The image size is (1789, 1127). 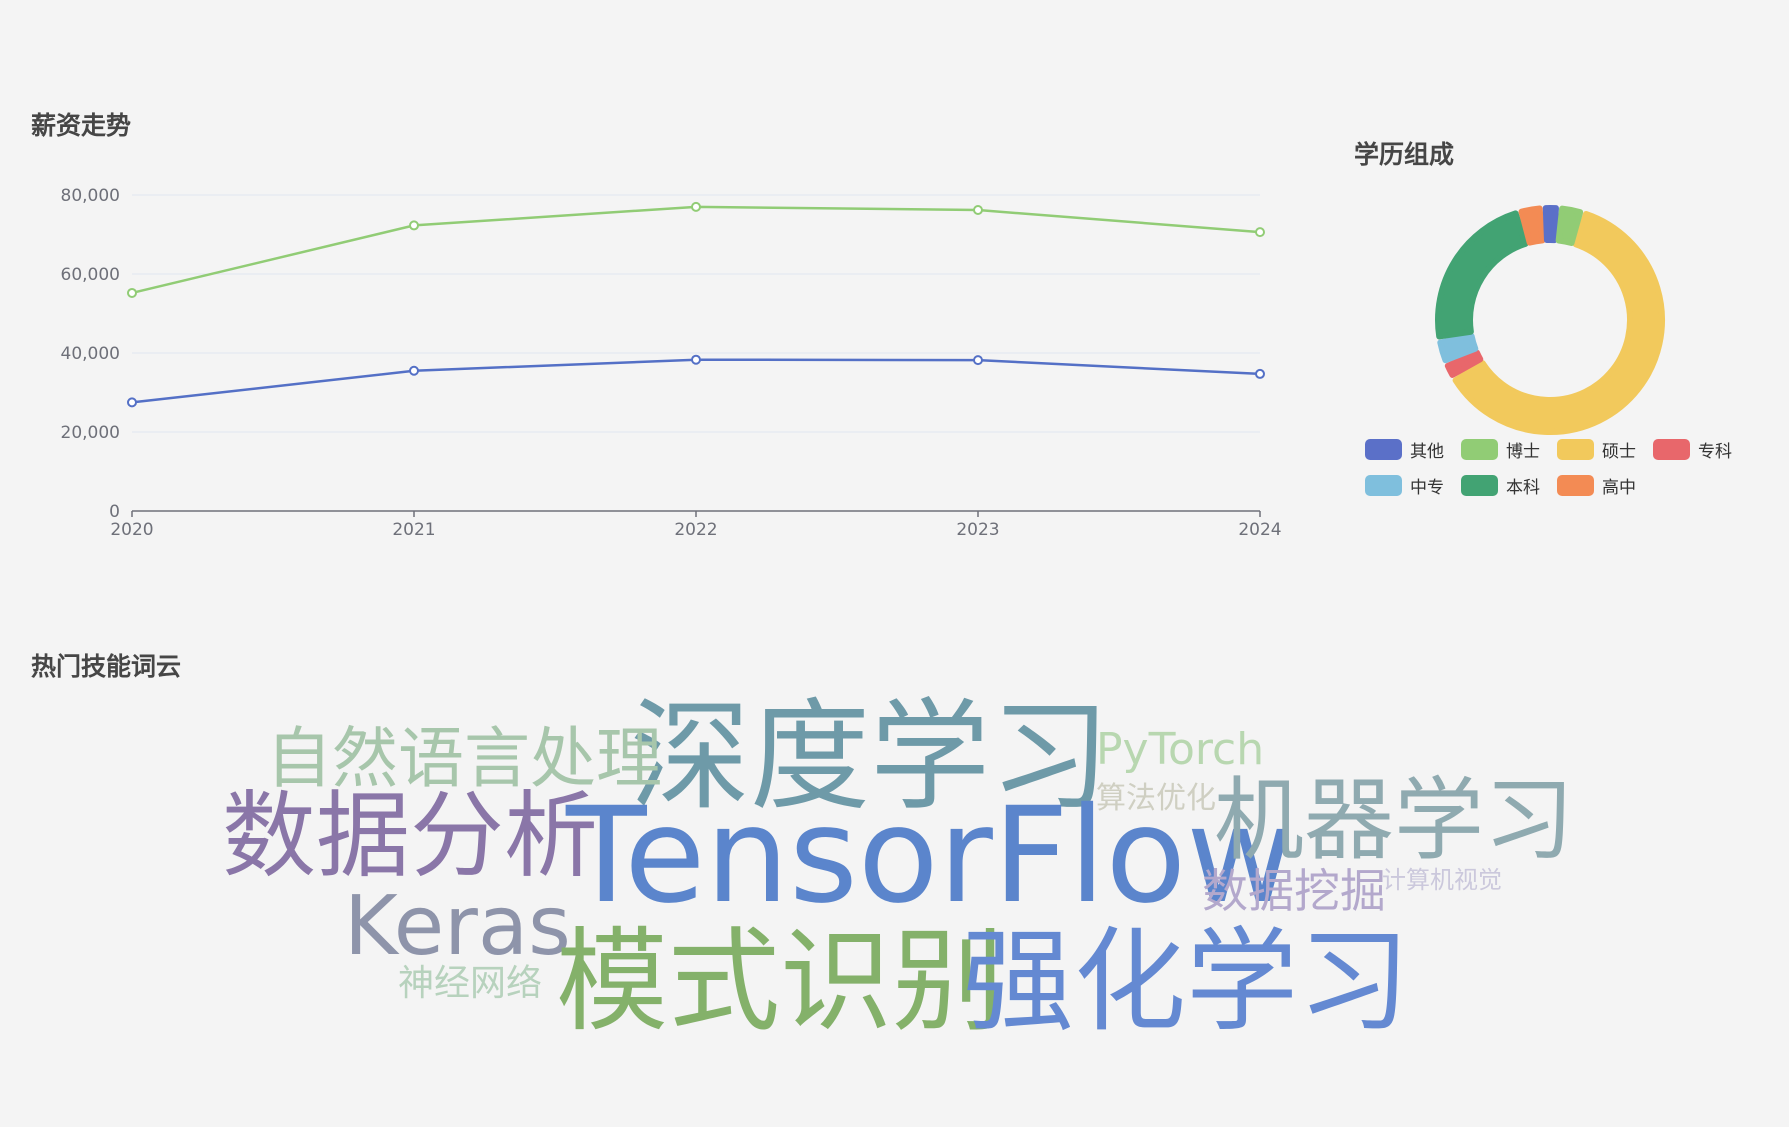 What do you see at coordinates (930, 856) in the screenshot?
I see `word-cloud-word: TensorFlow` at bounding box center [930, 856].